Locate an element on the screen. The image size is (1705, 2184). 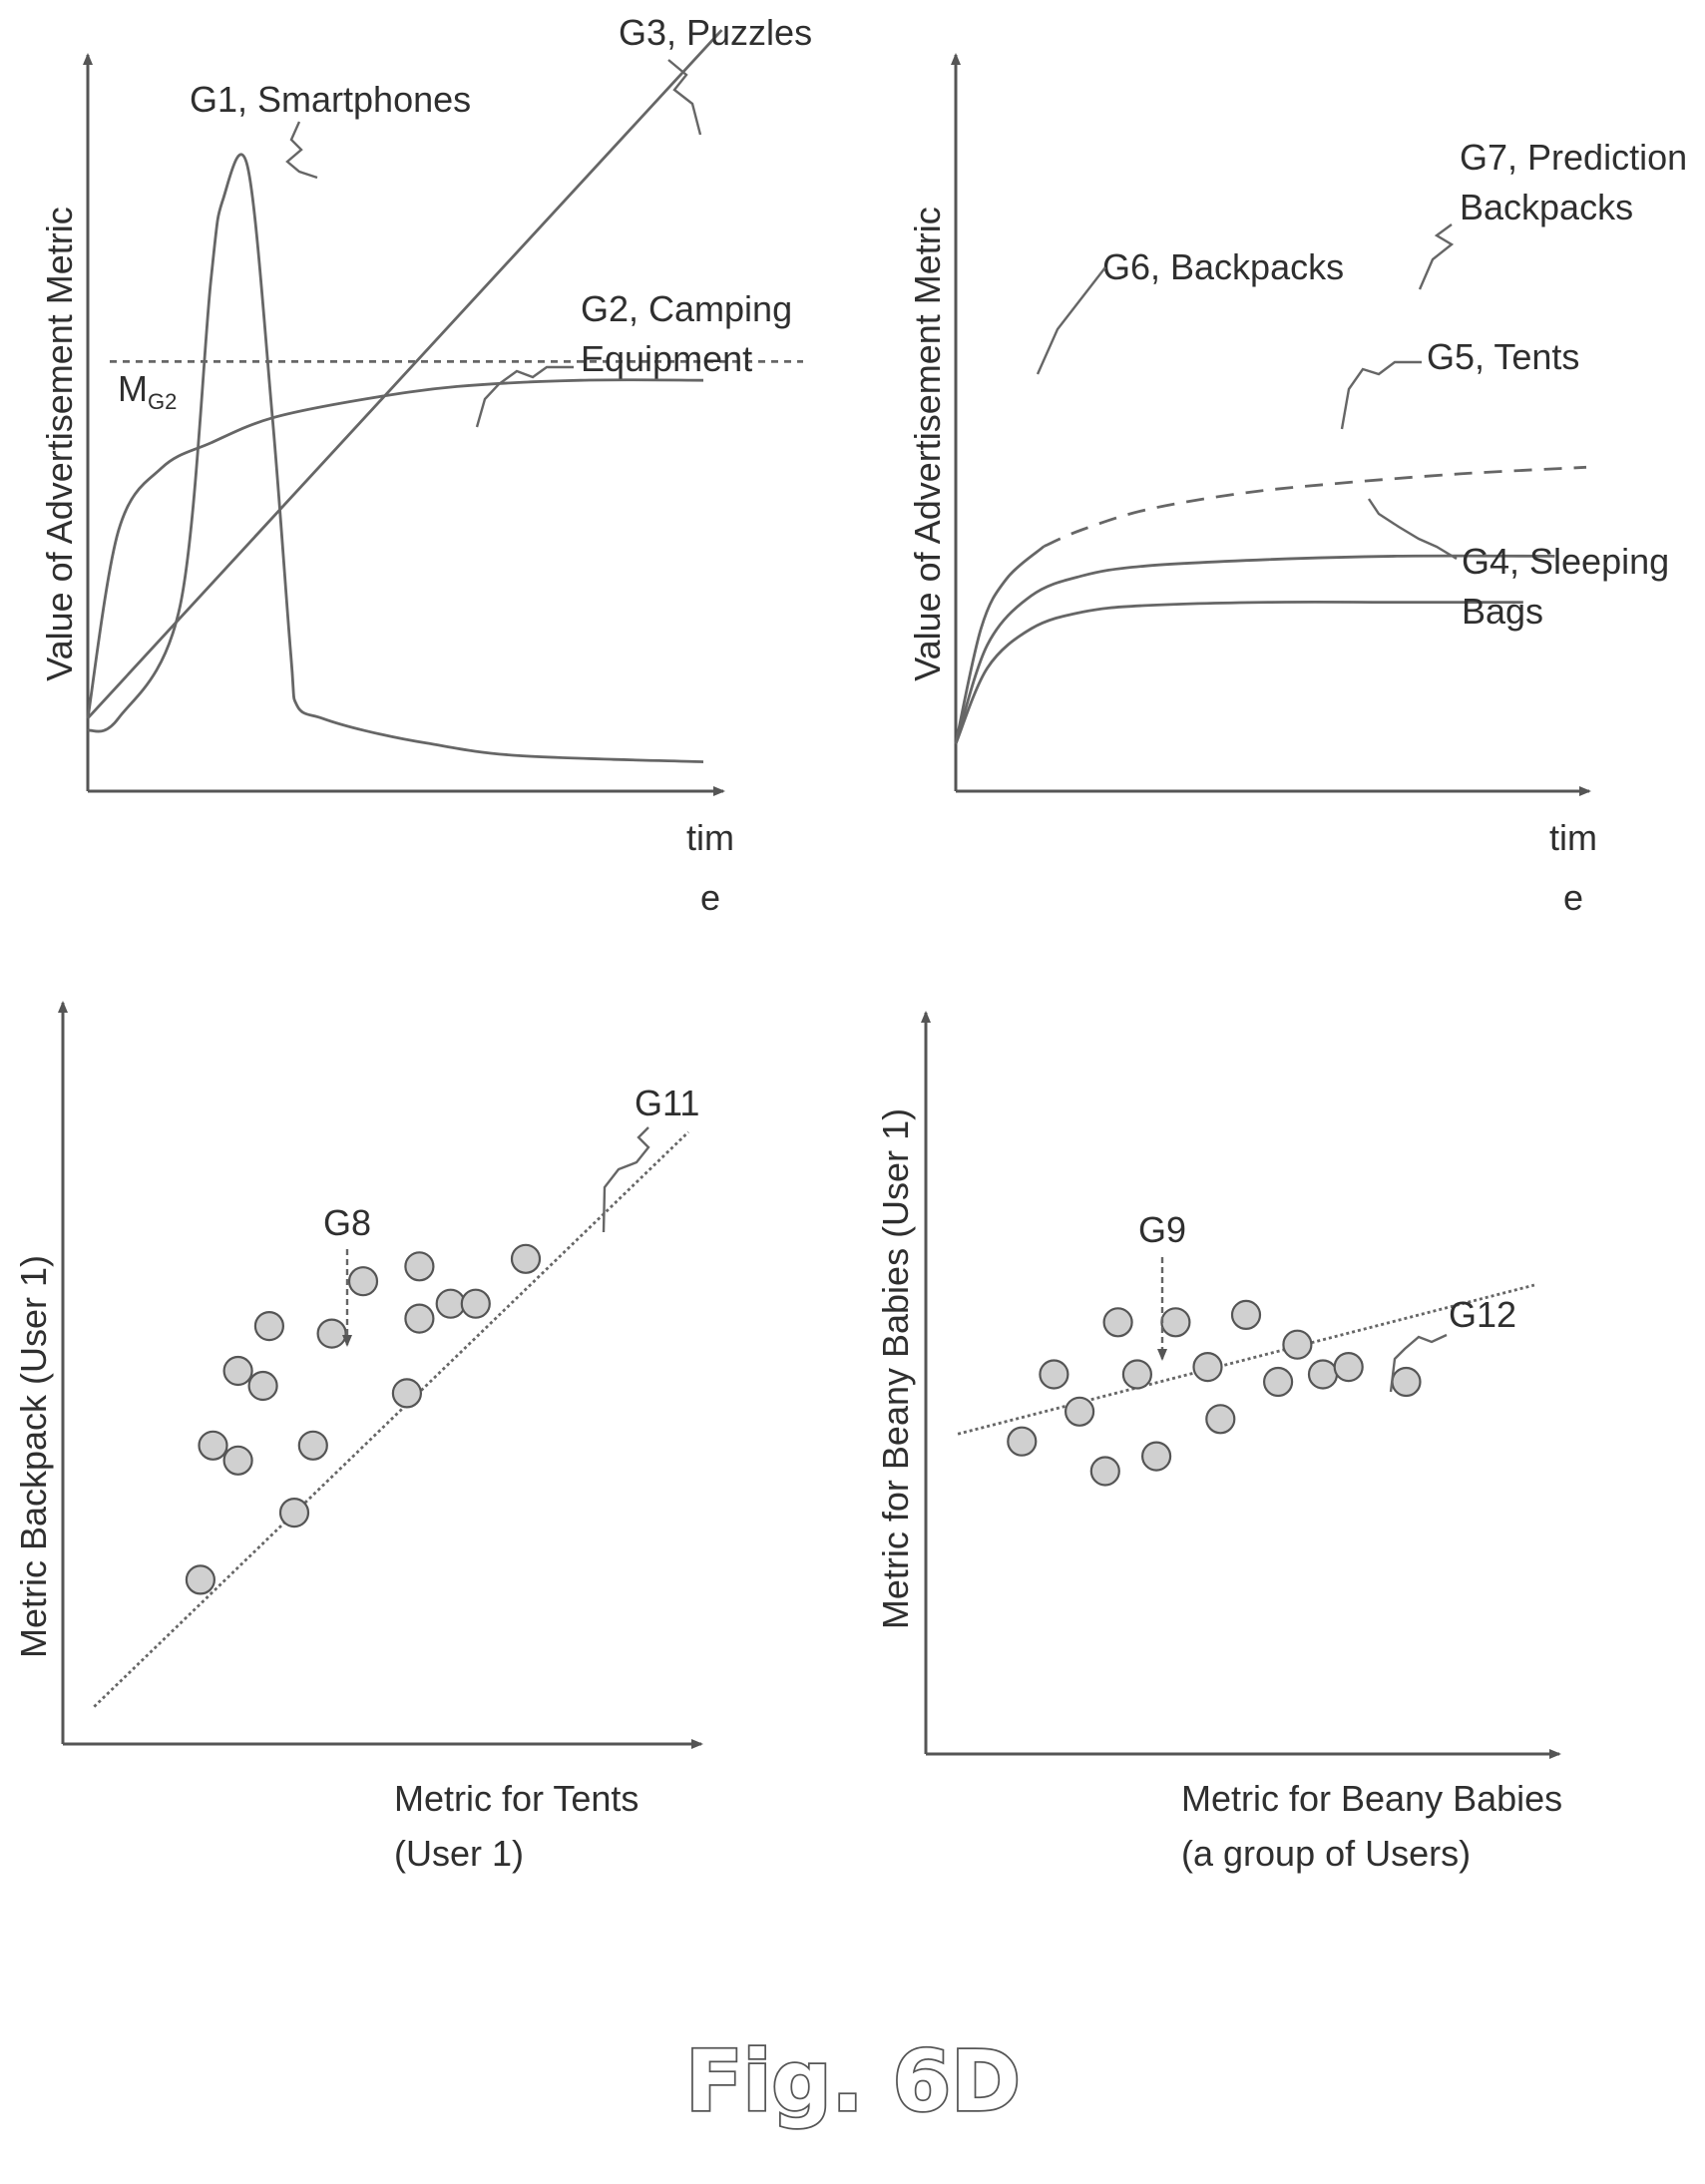
p4-x-axis-label-line2: (a group of Users) is located at coordinates (1326, 1854).